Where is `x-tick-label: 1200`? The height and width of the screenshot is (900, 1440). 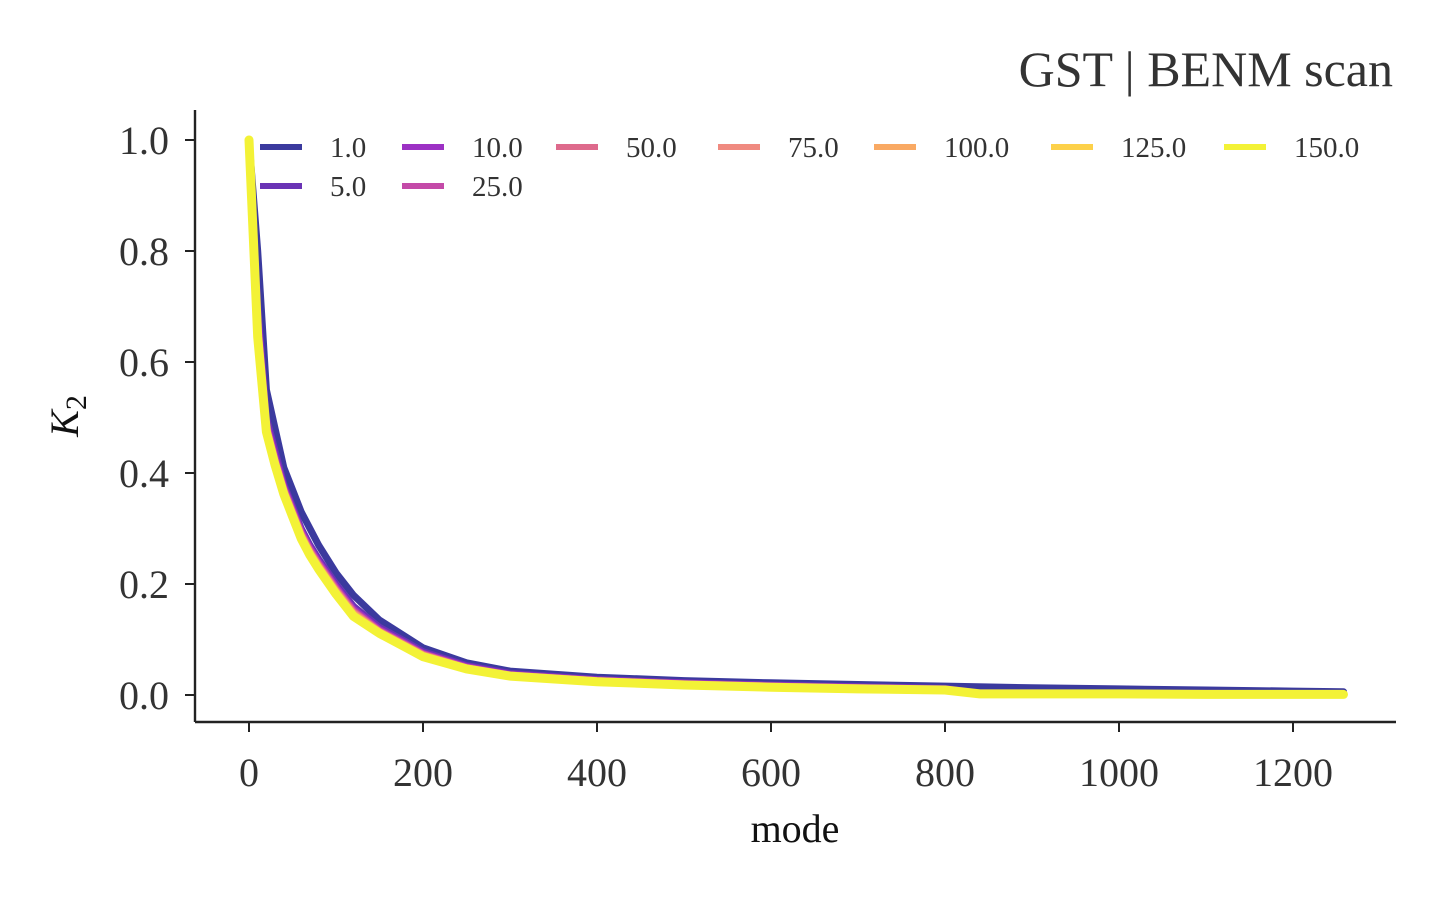
x-tick-label: 1200 is located at coordinates (1293, 772).